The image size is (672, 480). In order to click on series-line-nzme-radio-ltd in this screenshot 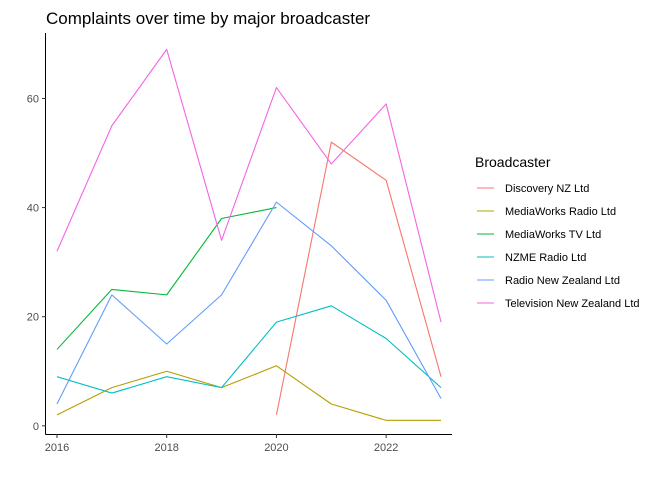, I will do `click(249, 349)`.